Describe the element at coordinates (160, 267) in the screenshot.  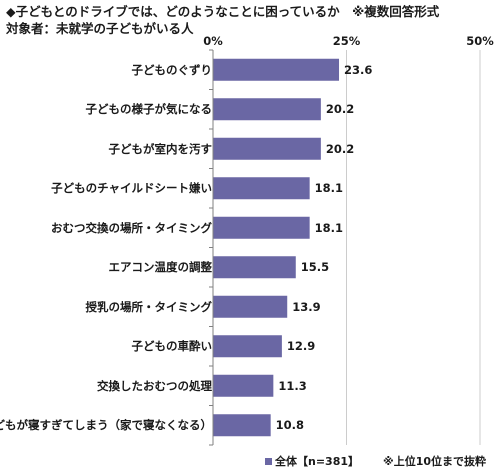
I see `category-label: エアコン温度の調整` at that location.